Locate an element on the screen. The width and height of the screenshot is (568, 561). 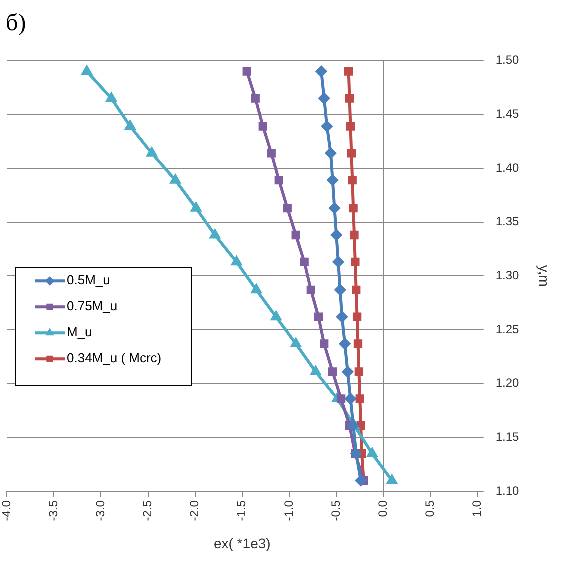
x-tick-label: -3.5 is located at coordinates (53, 511).